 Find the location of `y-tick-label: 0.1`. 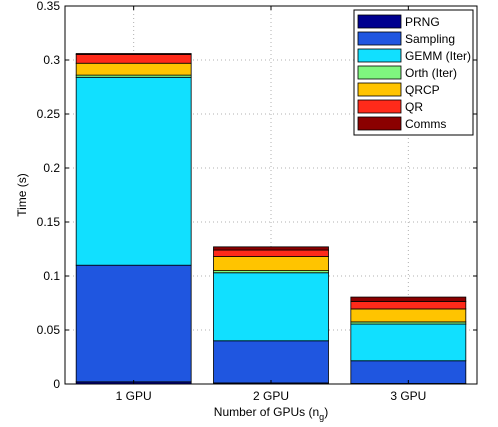

y-tick-label: 0.1 is located at coordinates (51, 276).